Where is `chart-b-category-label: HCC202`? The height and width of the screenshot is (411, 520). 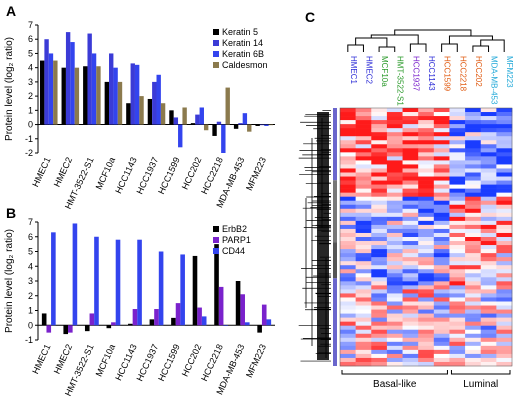
chart-b-category-label: HCC202 is located at coordinates (192, 361).